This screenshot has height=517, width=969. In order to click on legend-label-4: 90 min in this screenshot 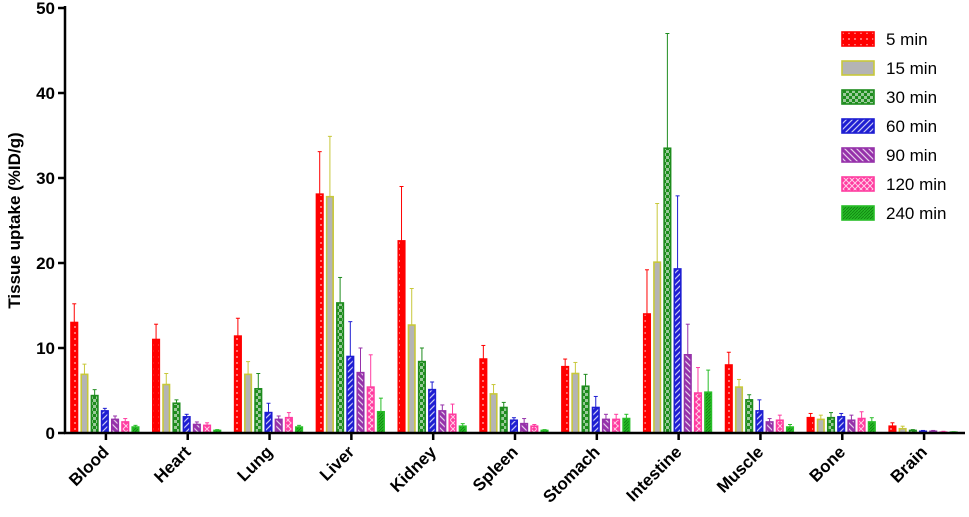, I will do `click(911, 155)`.